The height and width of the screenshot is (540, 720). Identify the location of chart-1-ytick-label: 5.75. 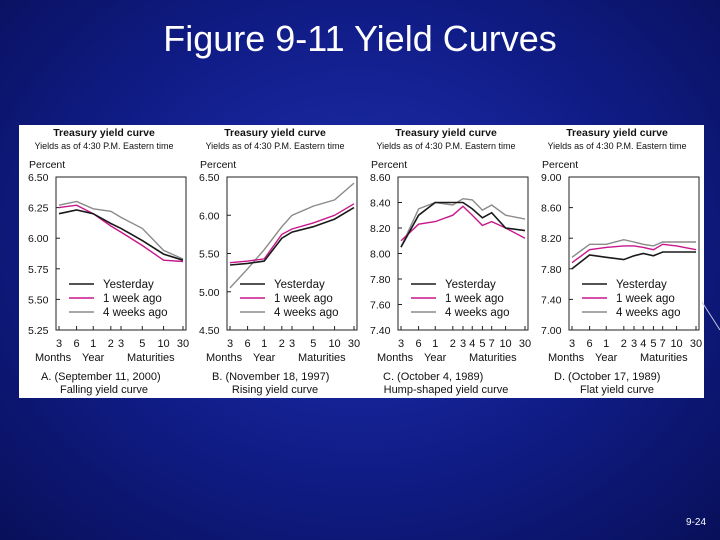
(38, 270).